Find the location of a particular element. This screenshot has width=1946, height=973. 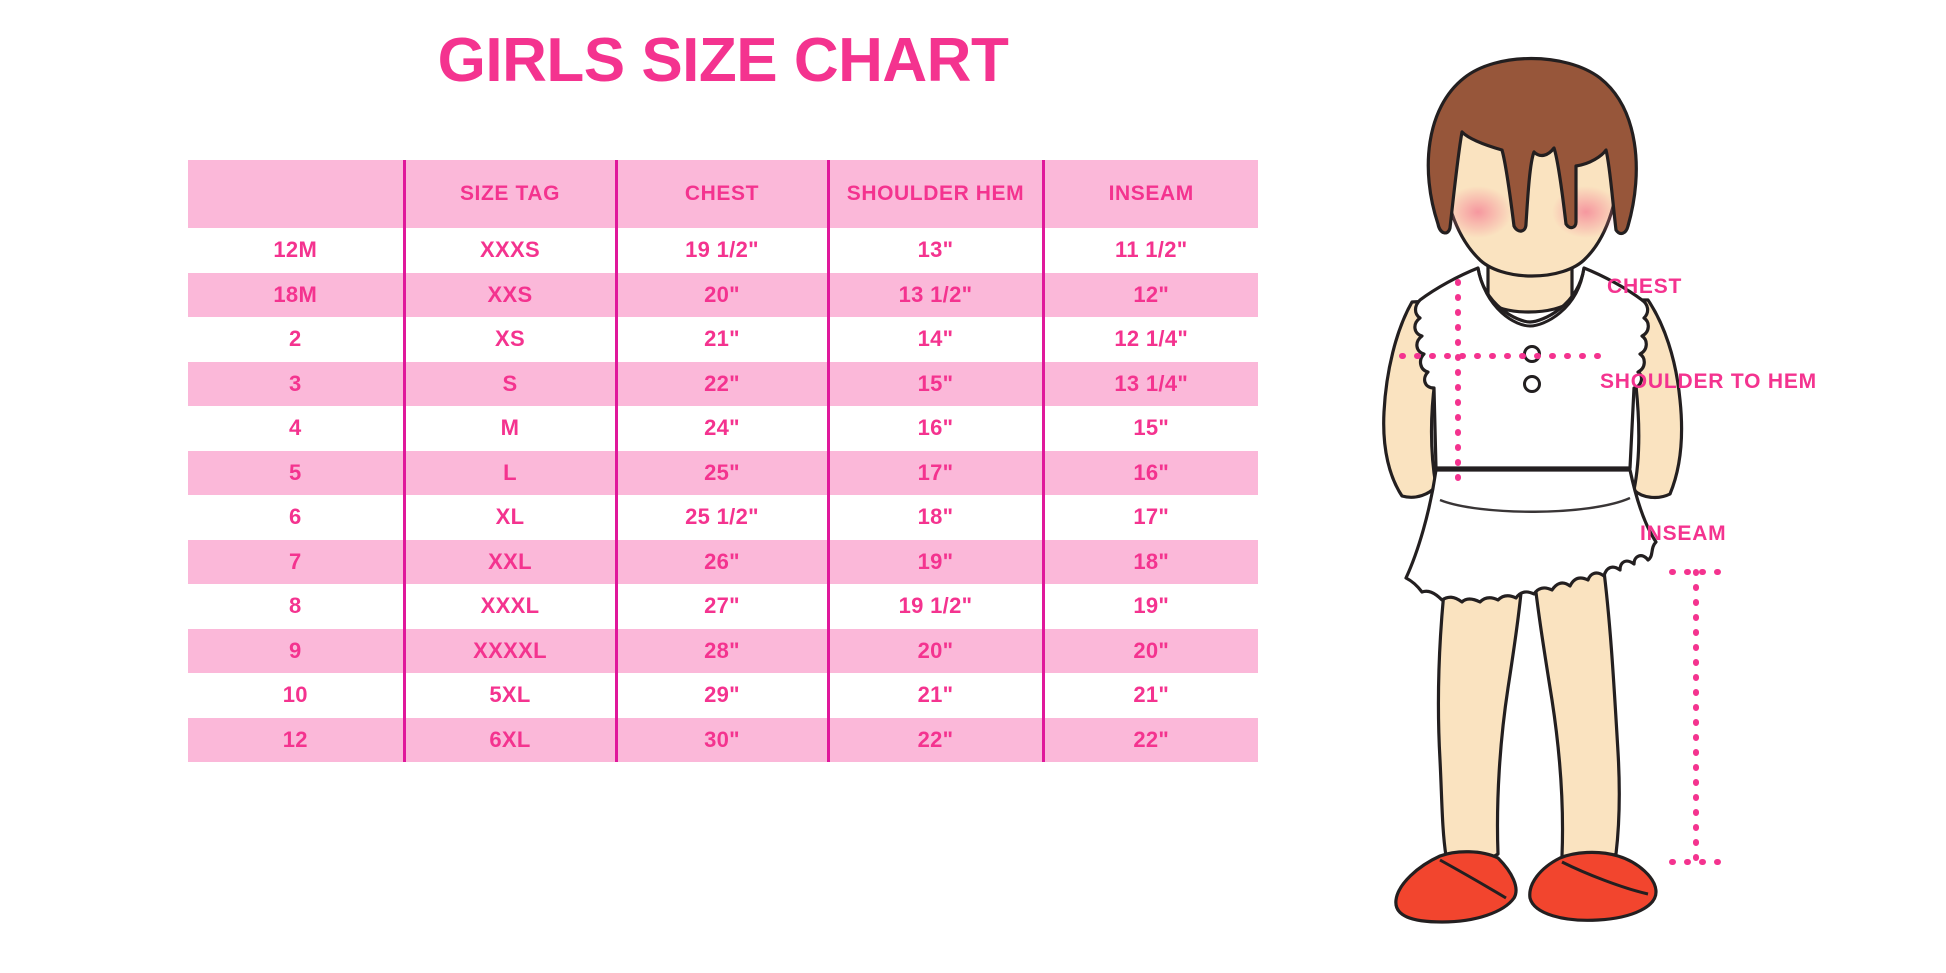

table-header: SIZE TAG CHEST SHOULDER HEM INSEAM is located at coordinates (723, 194).